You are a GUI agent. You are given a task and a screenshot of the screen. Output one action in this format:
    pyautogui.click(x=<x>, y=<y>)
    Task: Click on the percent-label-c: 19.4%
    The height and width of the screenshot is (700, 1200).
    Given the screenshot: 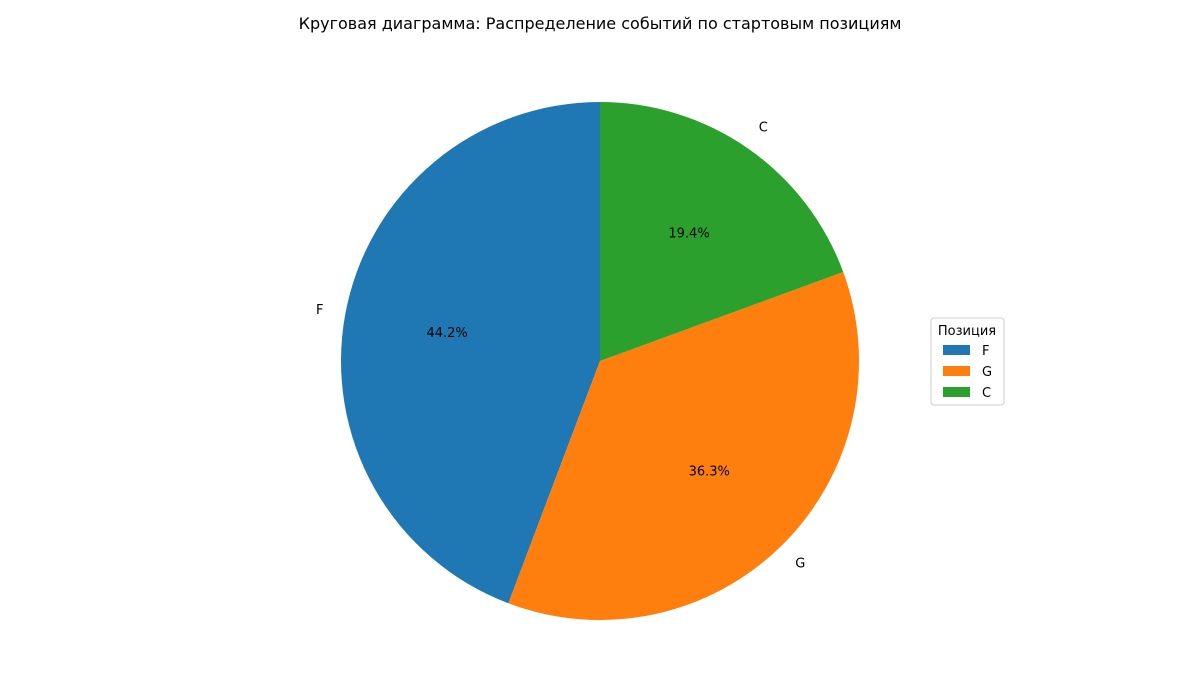 What is the action you would take?
    pyautogui.click(x=688, y=234)
    